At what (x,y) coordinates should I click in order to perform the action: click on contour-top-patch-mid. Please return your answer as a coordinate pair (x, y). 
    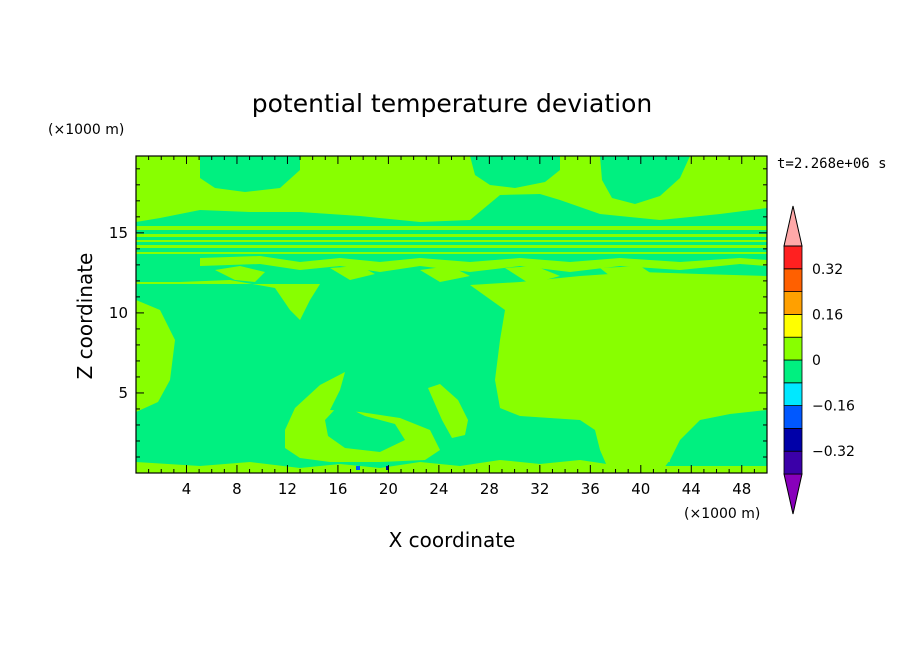
    Looking at the image, I should click on (515, 172).